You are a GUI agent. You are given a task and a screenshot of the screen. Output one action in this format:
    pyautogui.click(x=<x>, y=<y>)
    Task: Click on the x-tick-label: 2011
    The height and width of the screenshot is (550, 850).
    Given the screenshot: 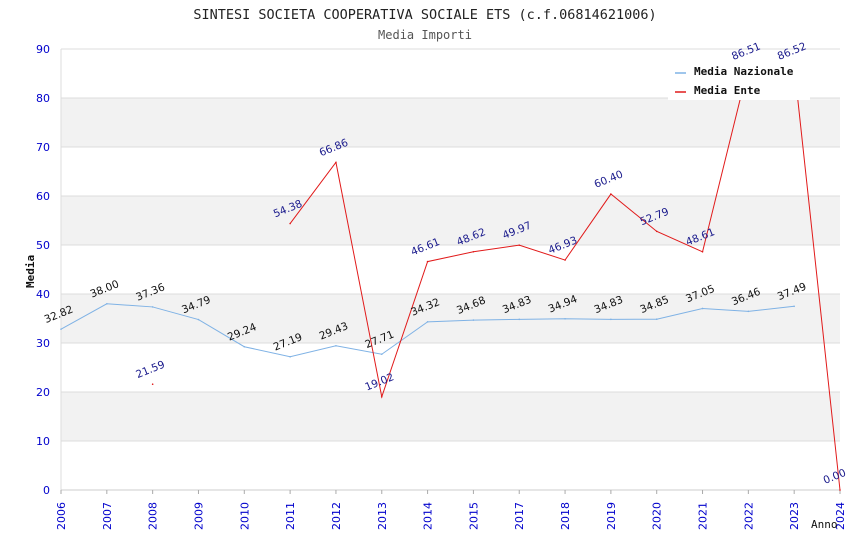 What is the action you would take?
    pyautogui.click(x=290, y=516)
    